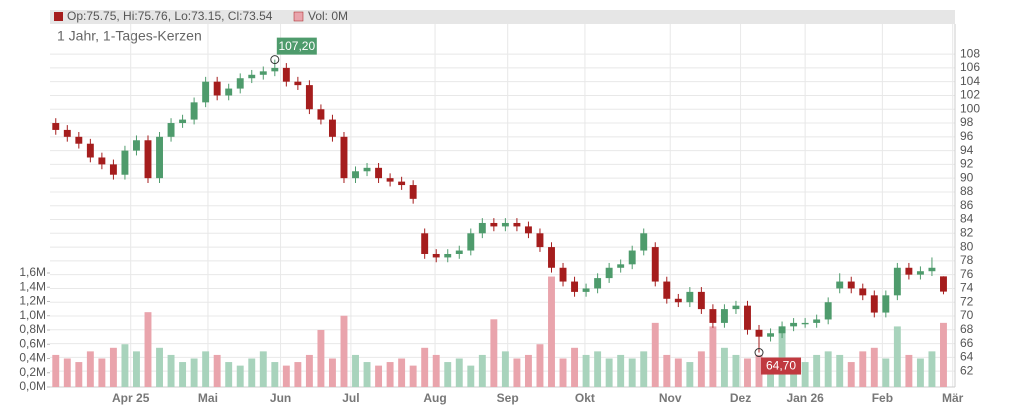 The image size is (1024, 409). What do you see at coordinates (208, 398) in the screenshot?
I see `x-tick-label: Mai` at bounding box center [208, 398].